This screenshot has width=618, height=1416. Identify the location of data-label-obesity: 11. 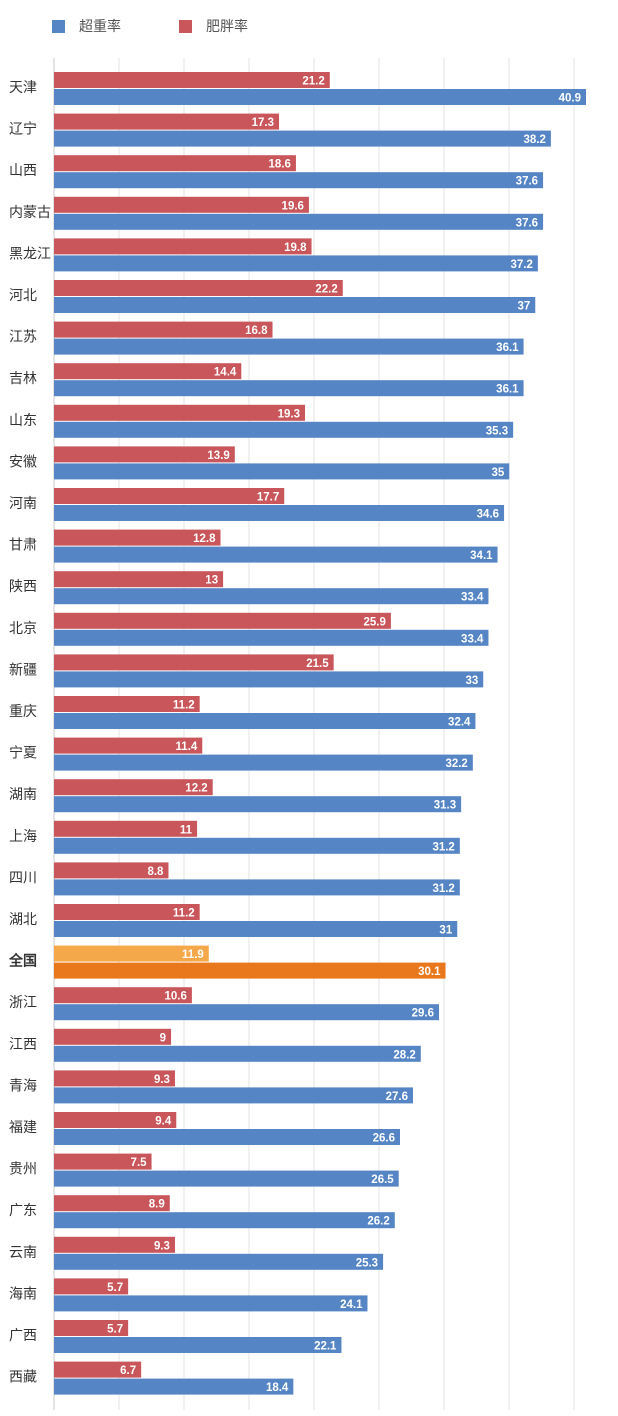
(186, 830).